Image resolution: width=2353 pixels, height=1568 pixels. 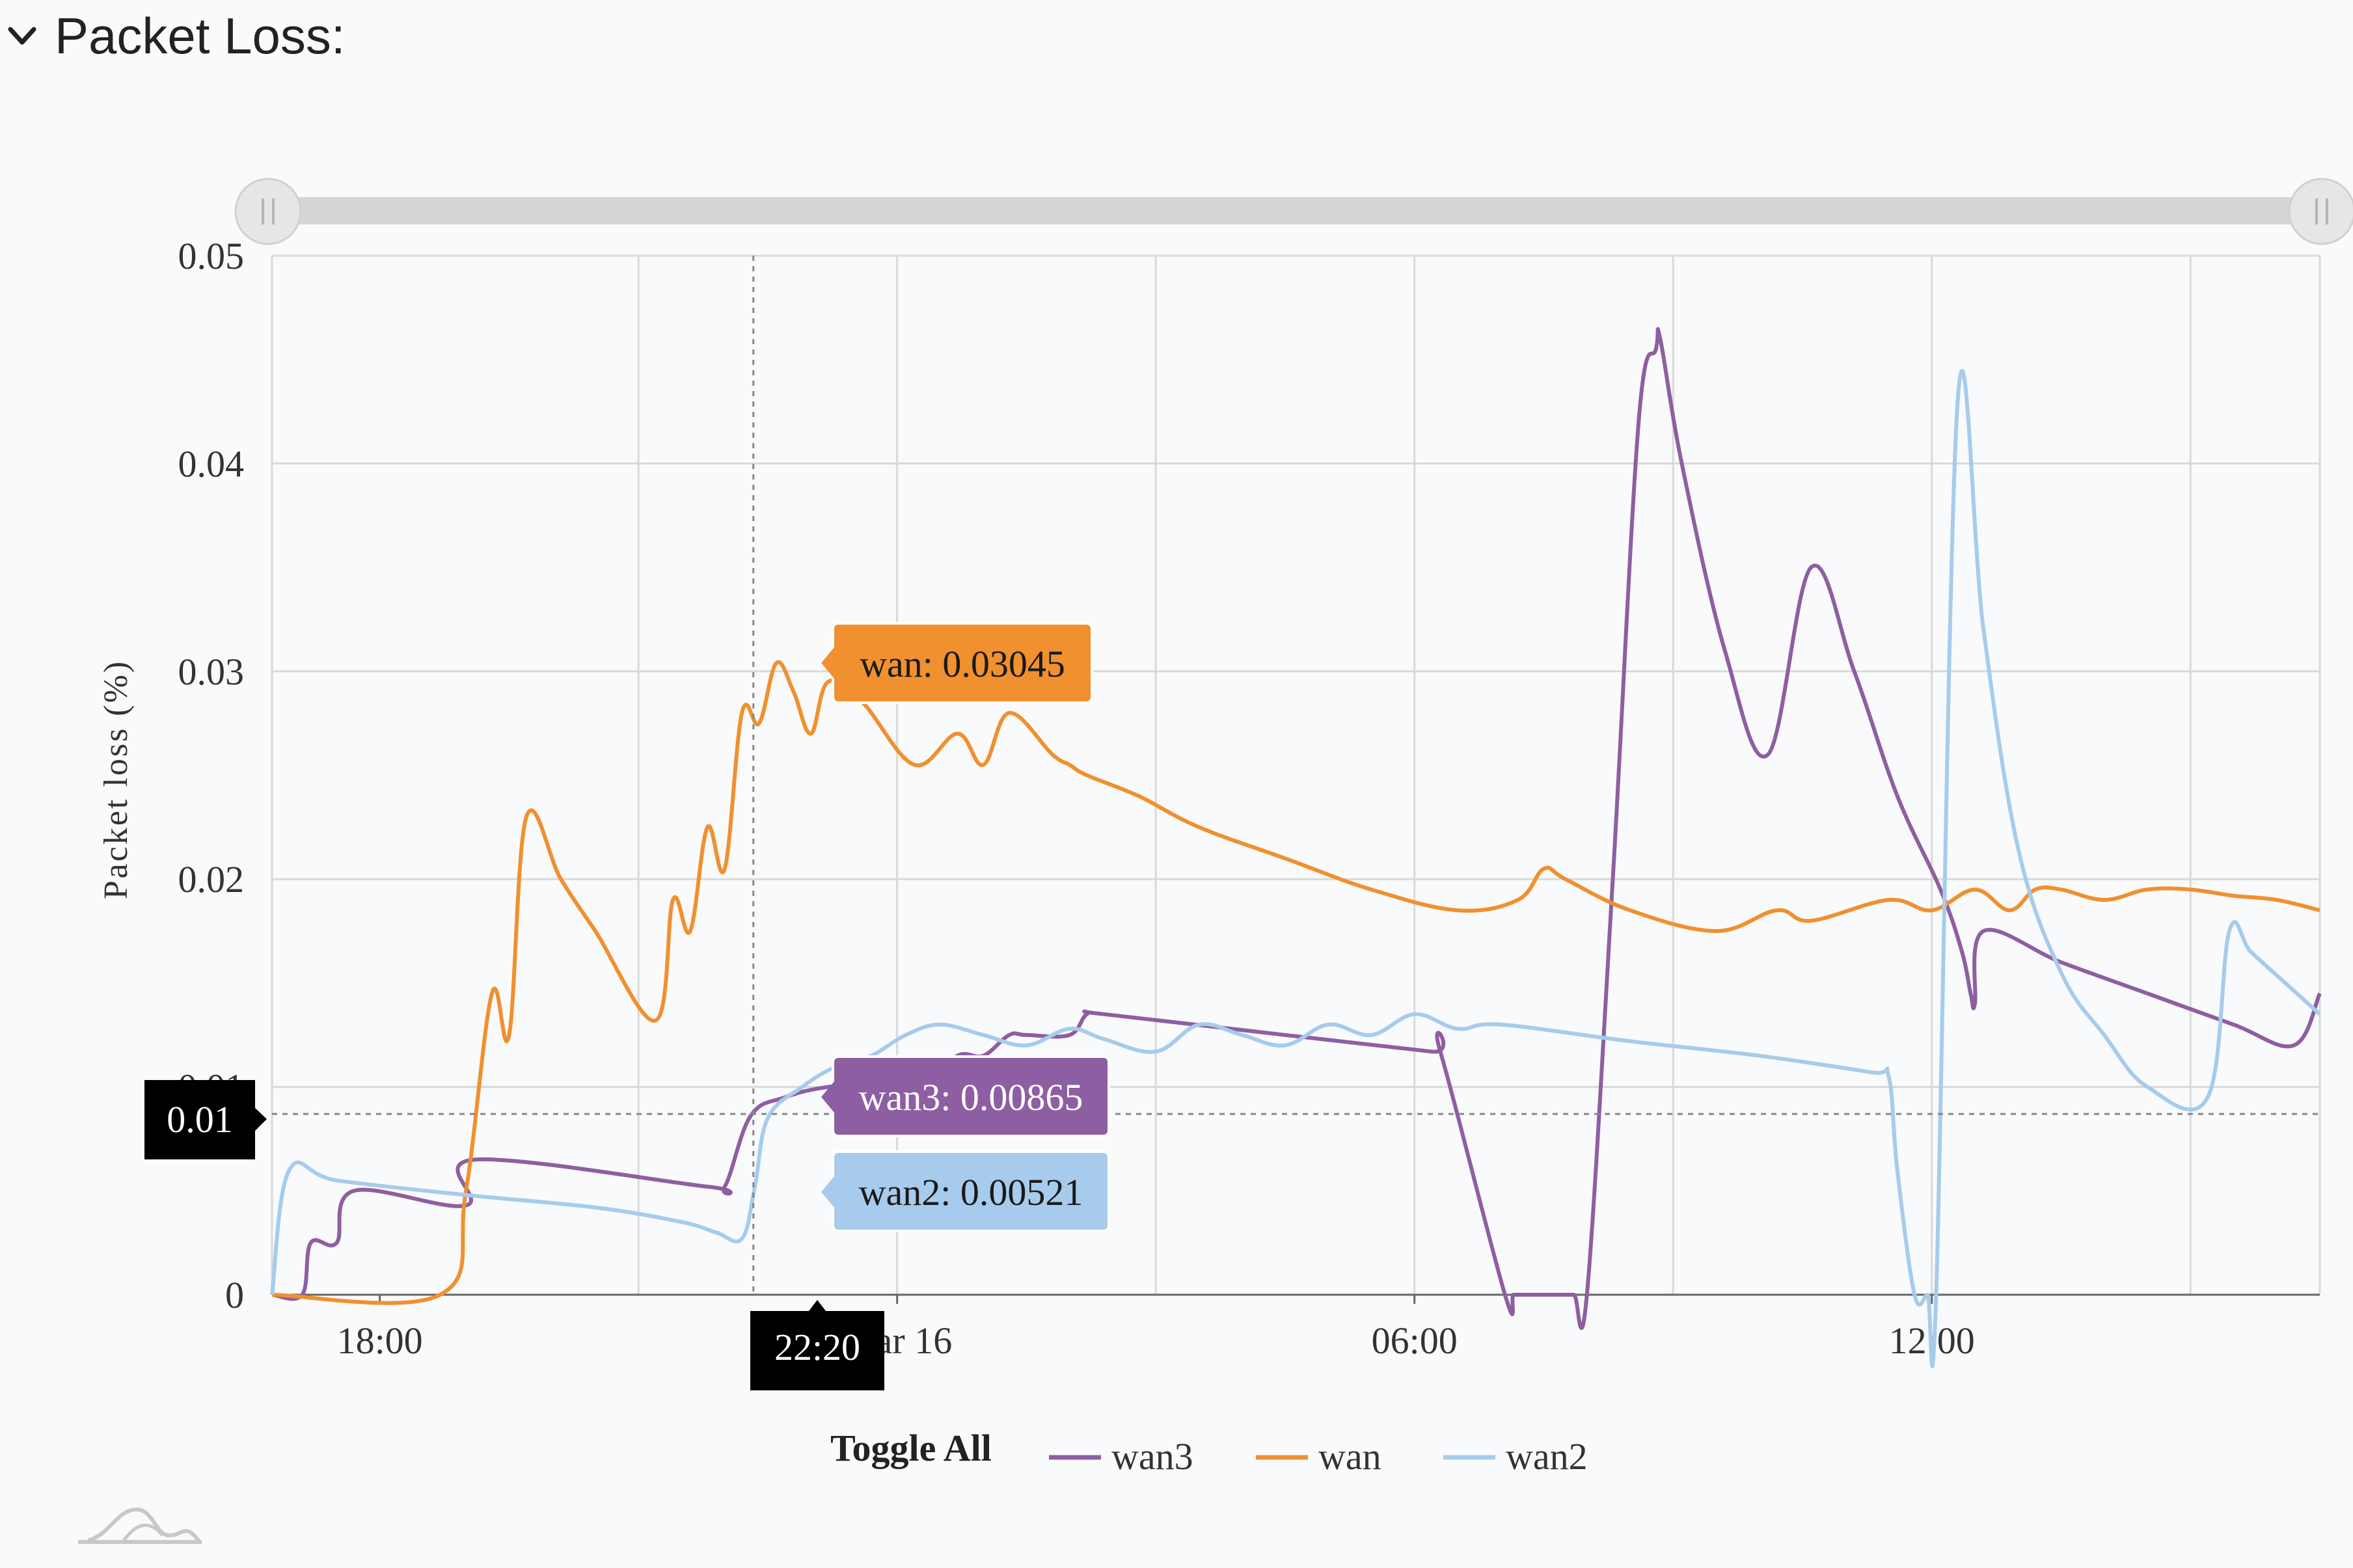 What do you see at coordinates (1415, 1341) in the screenshot?
I see `x-tick-label: 06:00` at bounding box center [1415, 1341].